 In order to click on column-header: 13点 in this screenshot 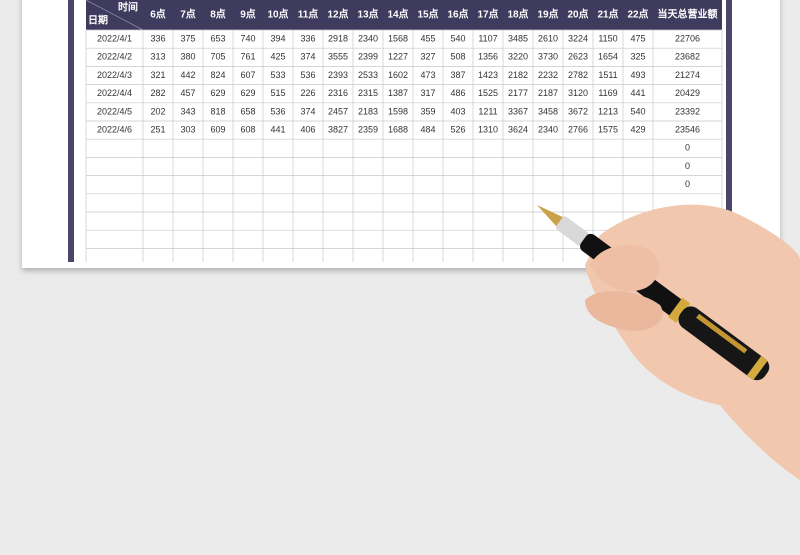, I will do `click(367, 14)`.